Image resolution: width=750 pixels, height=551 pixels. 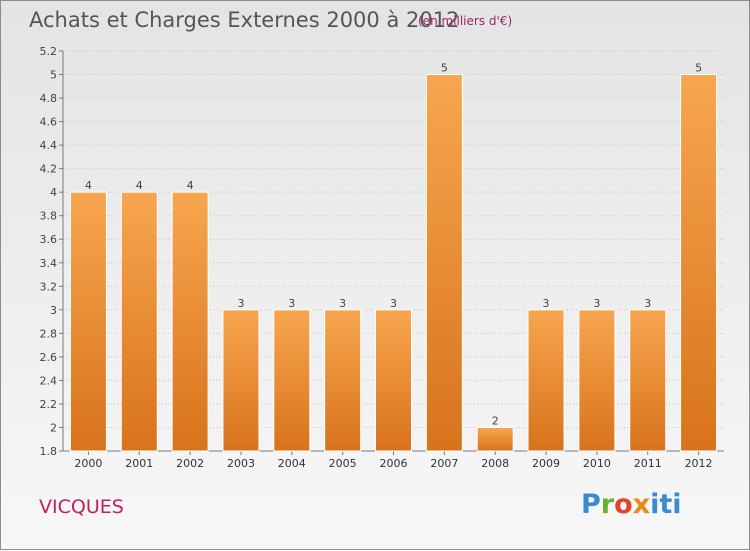 What do you see at coordinates (49, 333) in the screenshot?
I see `y-tick-label: 2.8` at bounding box center [49, 333].